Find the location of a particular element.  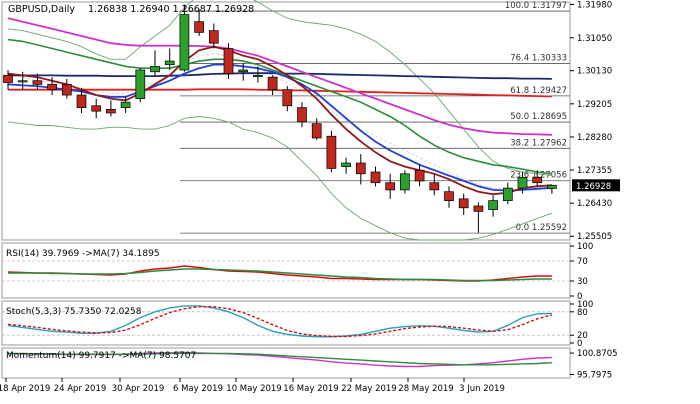

date-label-8: 3 Jun 2019 is located at coordinates (482, 389).